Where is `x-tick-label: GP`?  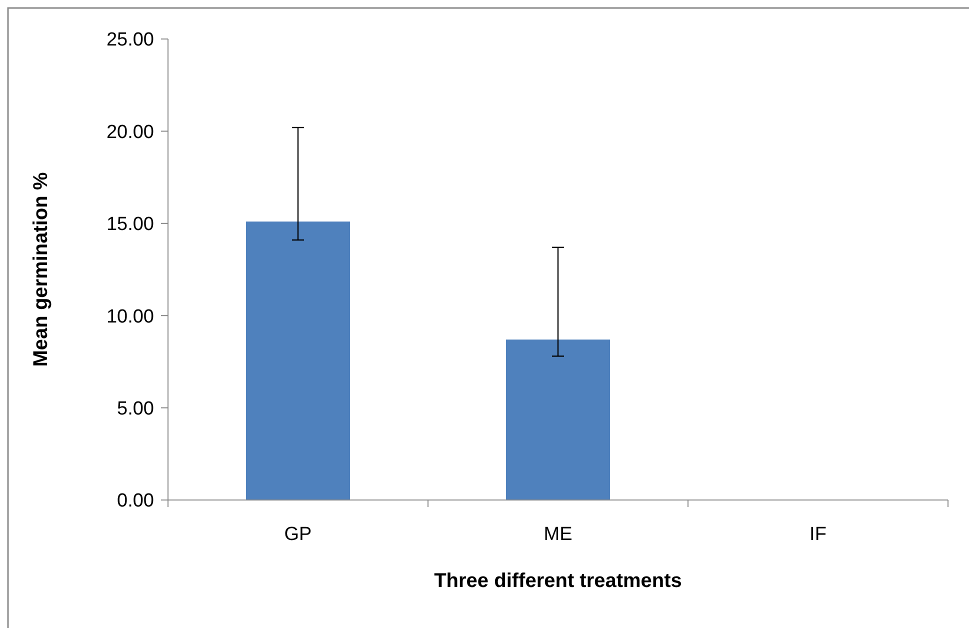 x-tick-label: GP is located at coordinates (298, 534).